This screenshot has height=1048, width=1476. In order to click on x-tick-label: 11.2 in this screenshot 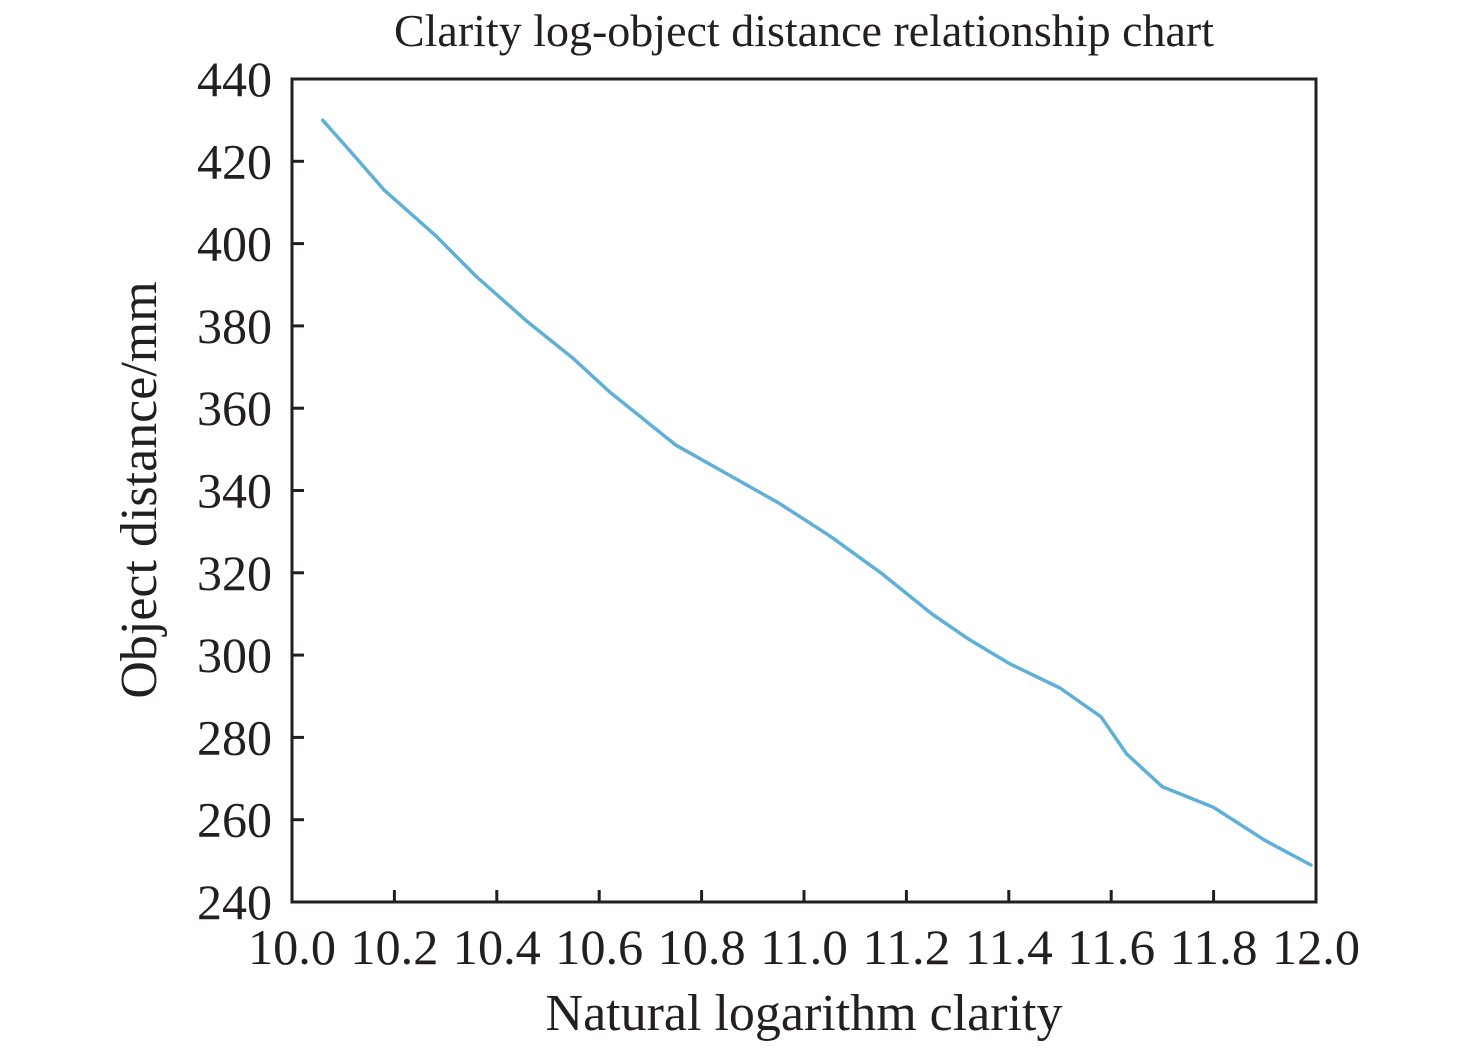, I will do `click(906, 947)`.